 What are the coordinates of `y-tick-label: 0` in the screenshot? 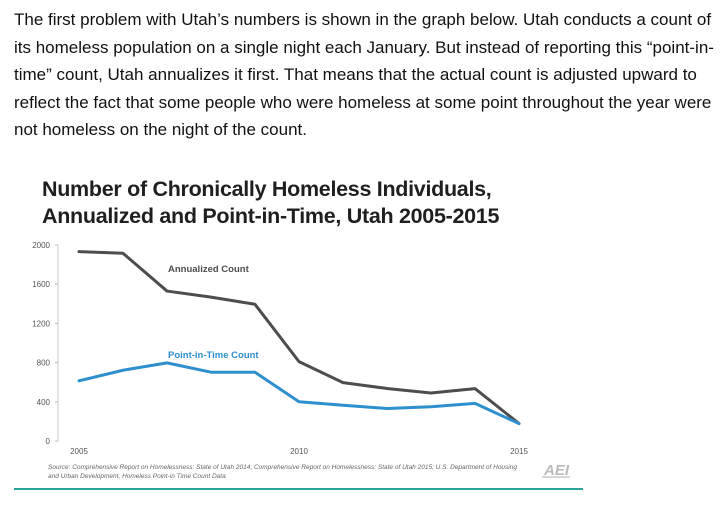 It's located at (48, 441).